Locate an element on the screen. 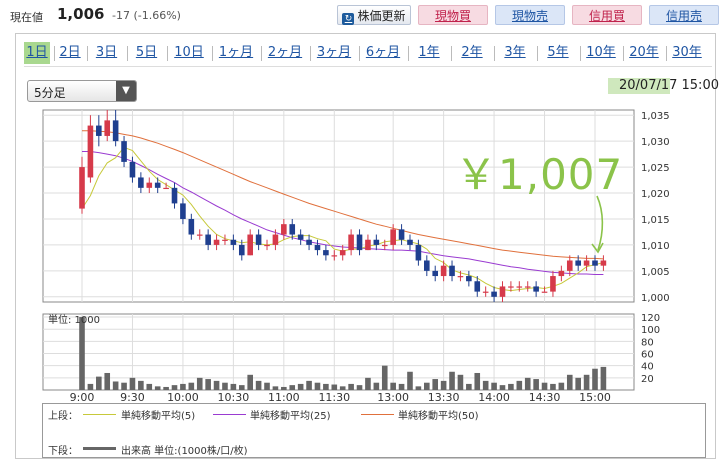 This screenshot has width=723, height=463. tab-11: 3年 is located at coordinates (515, 52).